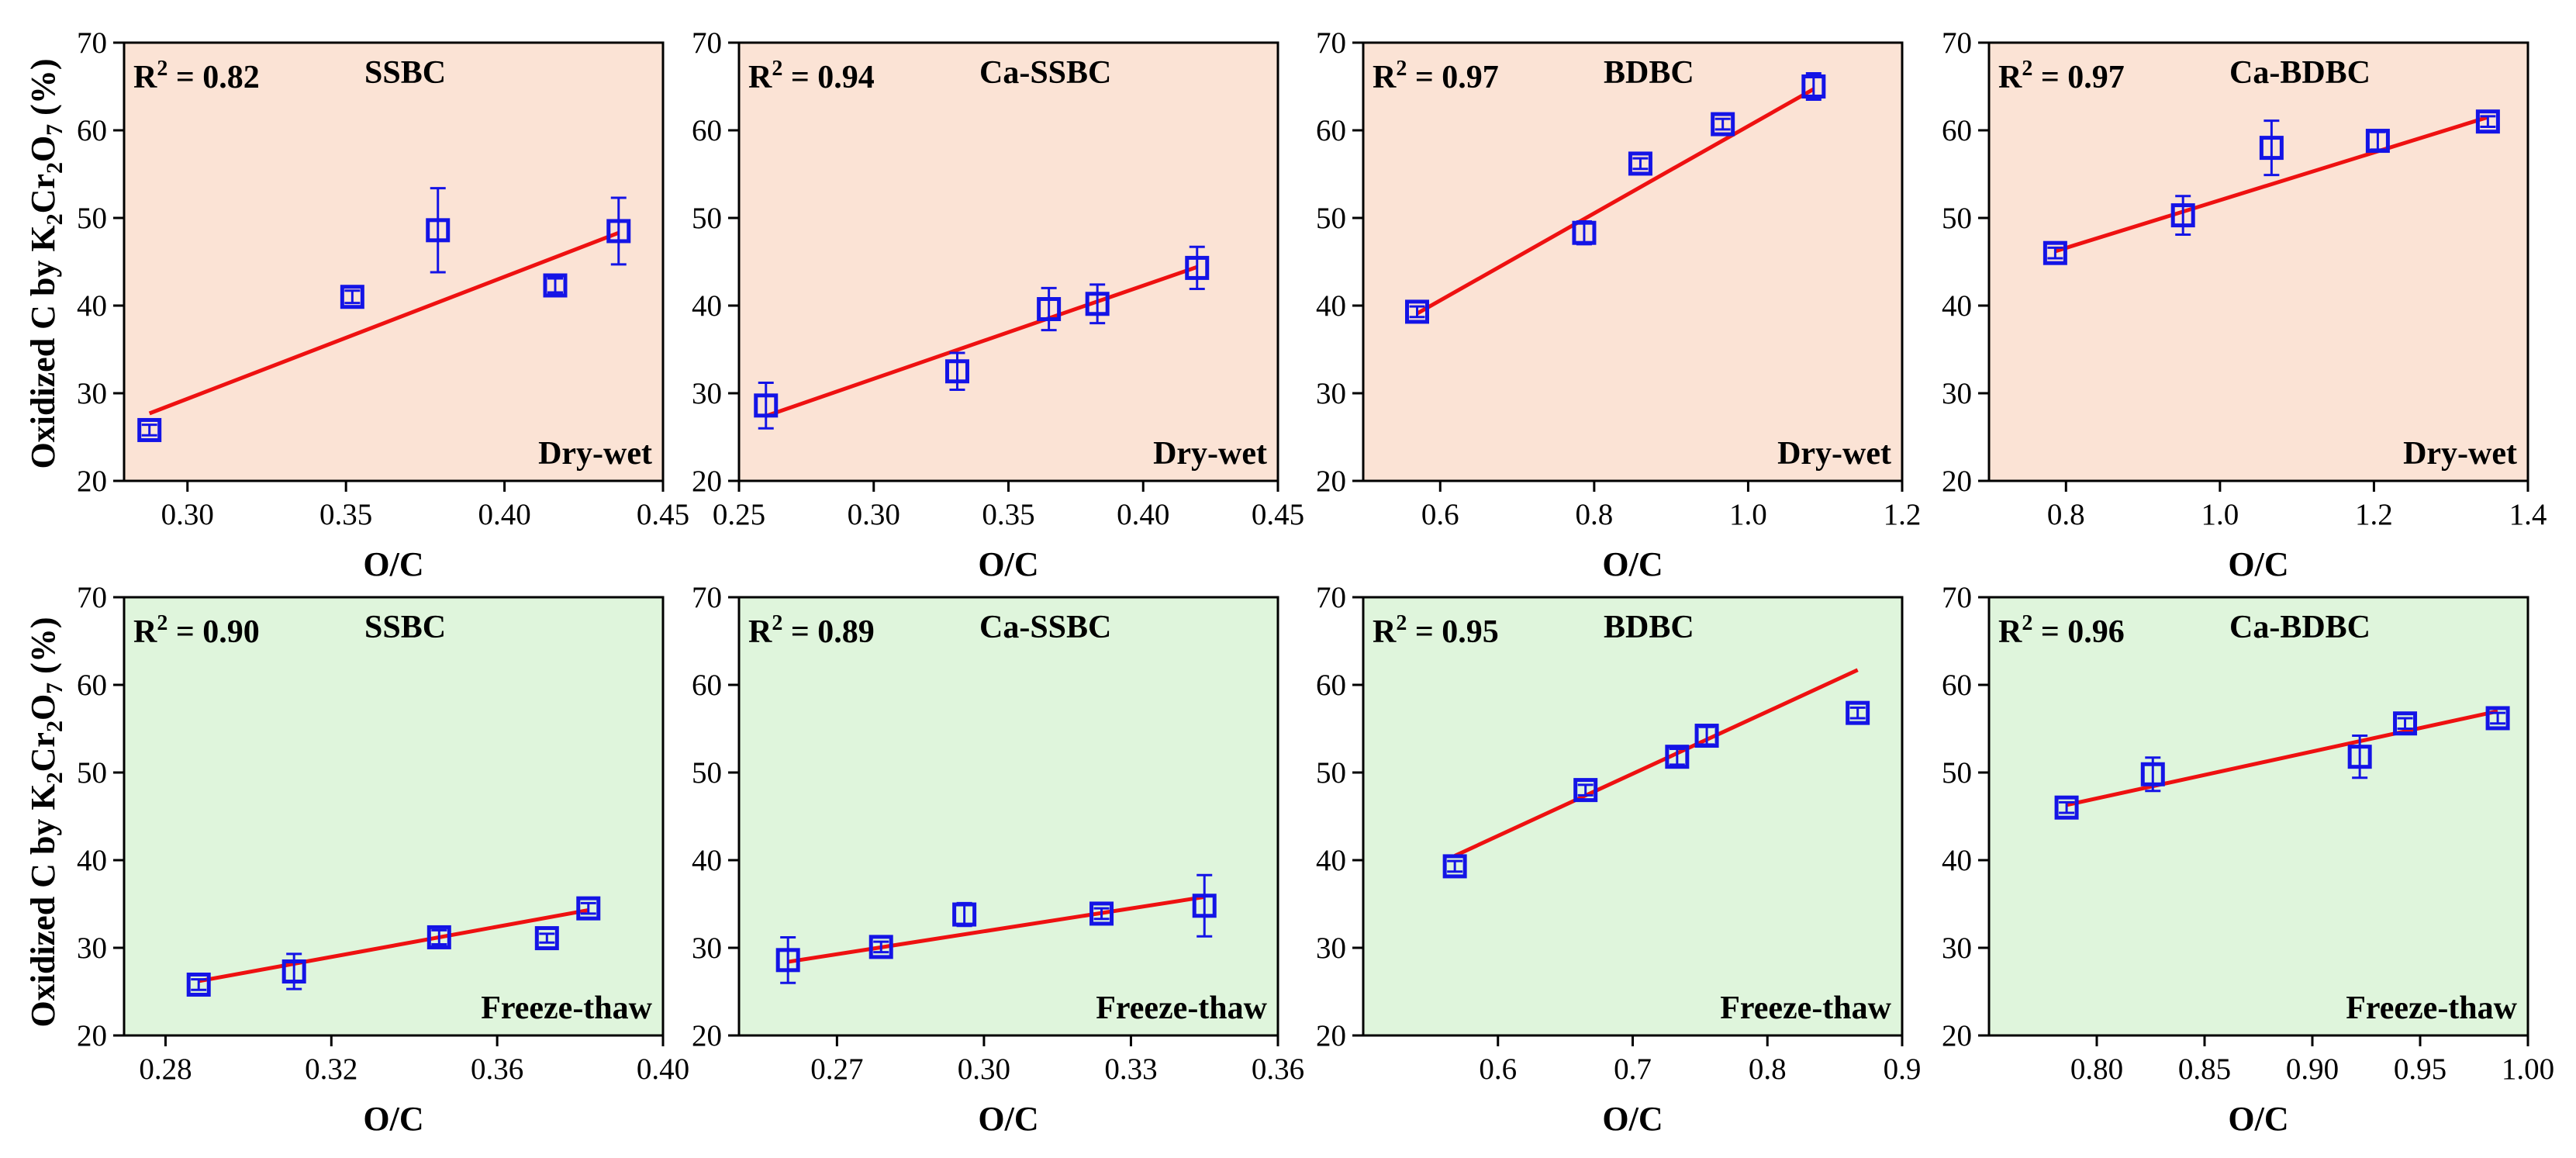  What do you see at coordinates (707, 130) in the screenshot?
I see `chart-2-ytick-label-4: 60` at bounding box center [707, 130].